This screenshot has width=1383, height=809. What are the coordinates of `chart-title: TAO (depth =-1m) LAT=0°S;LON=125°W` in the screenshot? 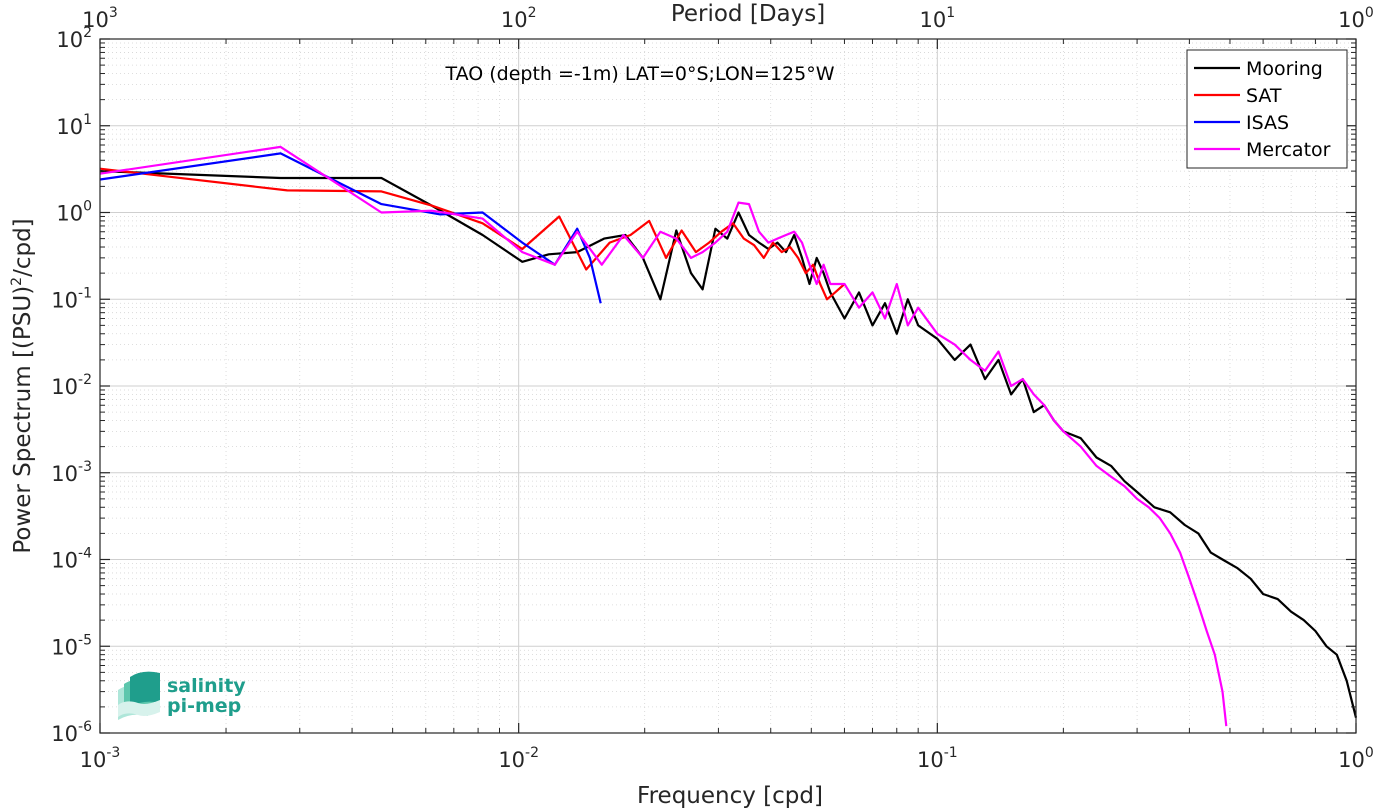 It's located at (639, 74).